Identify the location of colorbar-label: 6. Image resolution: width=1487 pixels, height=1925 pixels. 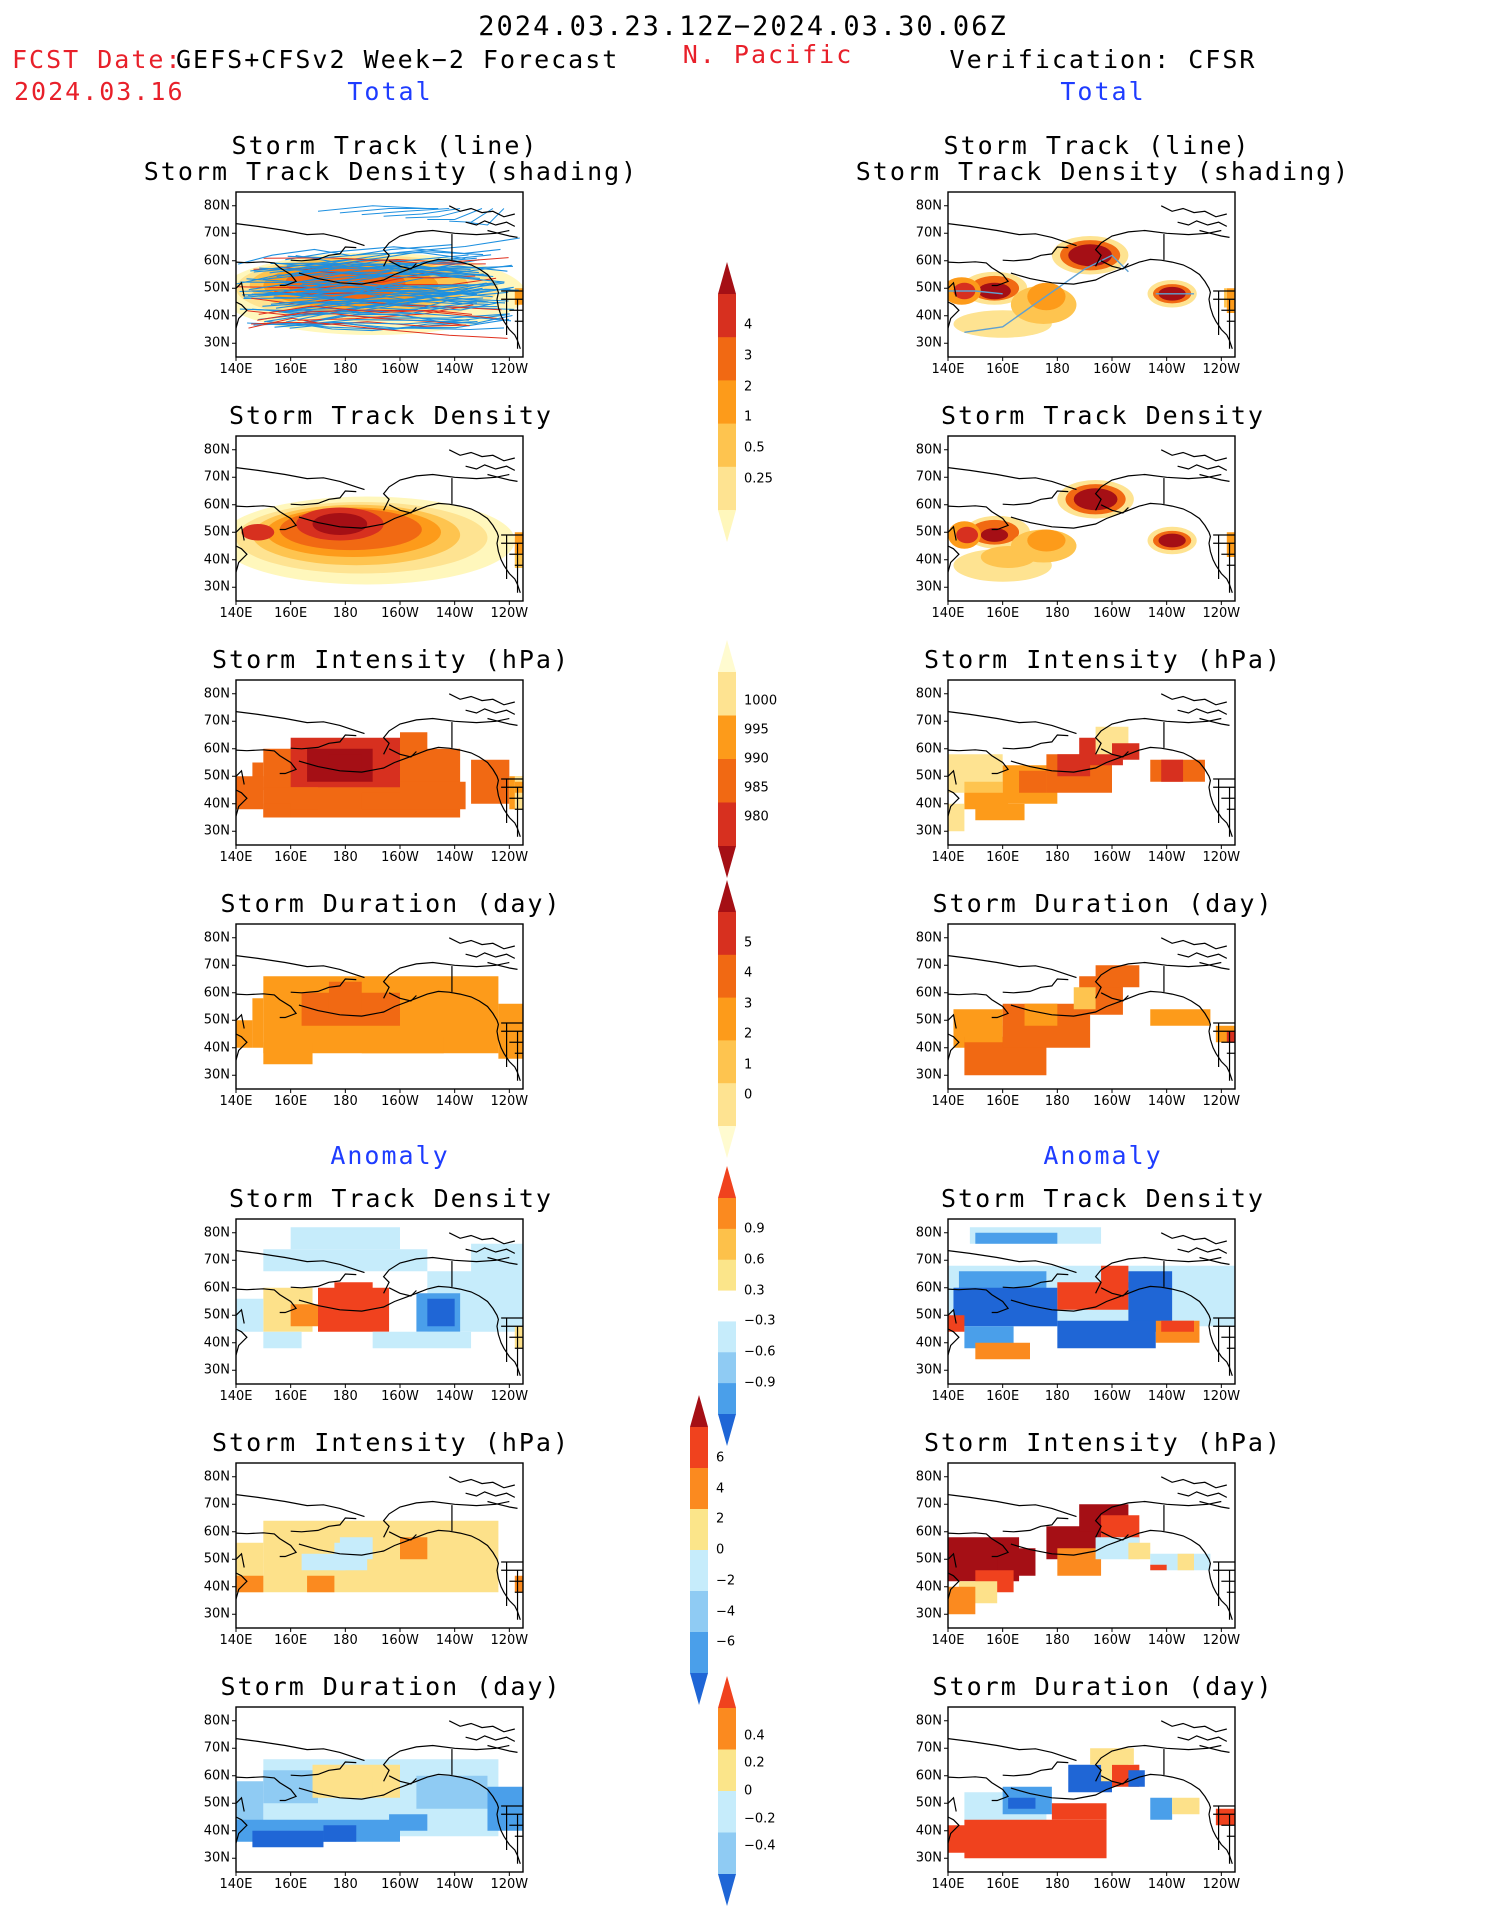
(720, 1458).